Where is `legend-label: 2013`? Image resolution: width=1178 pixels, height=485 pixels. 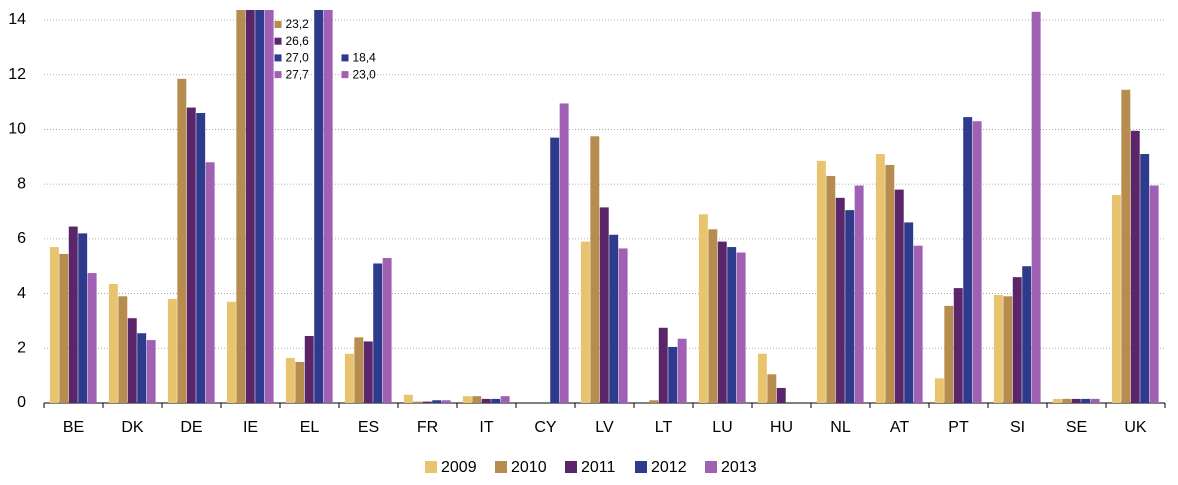
legend-label: 2013 is located at coordinates (739, 467).